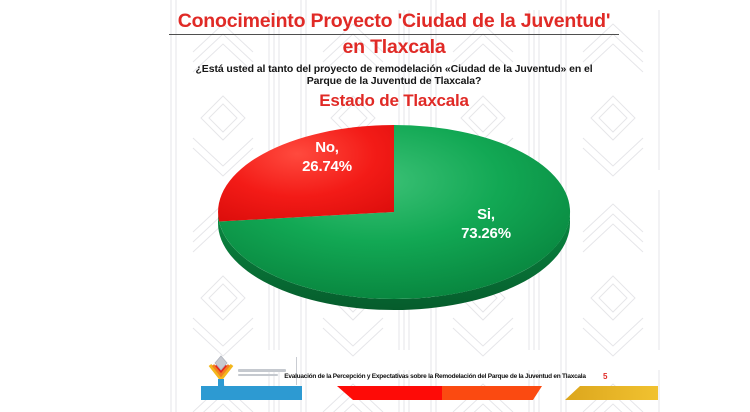 The image size is (750, 412). What do you see at coordinates (394, 47) in the screenshot?
I see `slide-title-line2: en Tlaxcala` at bounding box center [394, 47].